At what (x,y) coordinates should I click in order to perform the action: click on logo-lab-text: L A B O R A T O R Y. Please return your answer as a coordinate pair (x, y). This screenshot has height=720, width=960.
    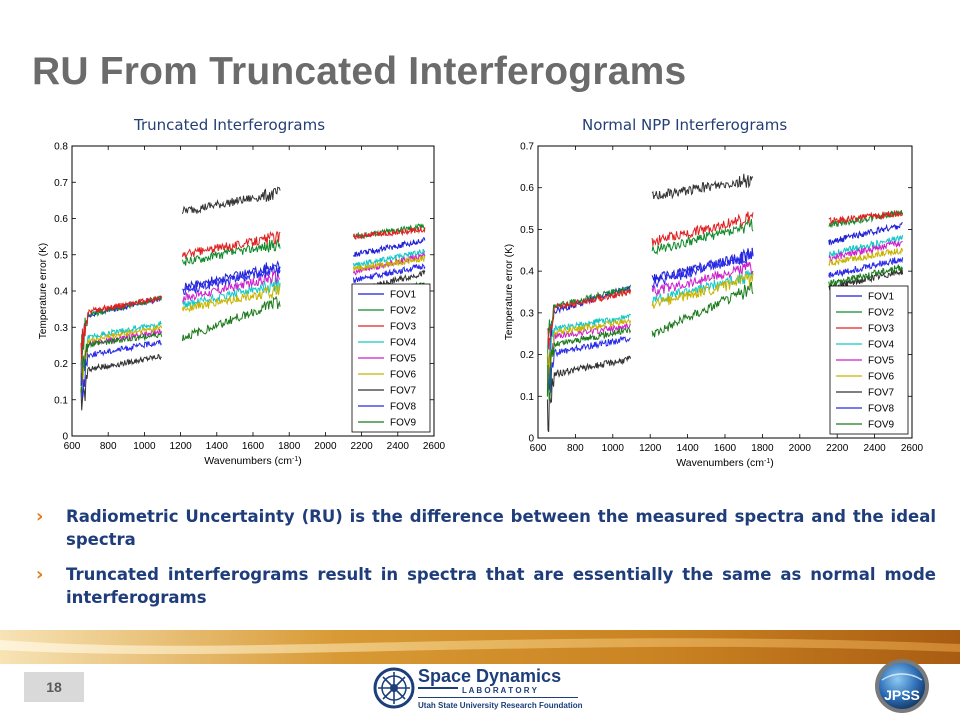
    Looking at the image, I should click on (500, 690).